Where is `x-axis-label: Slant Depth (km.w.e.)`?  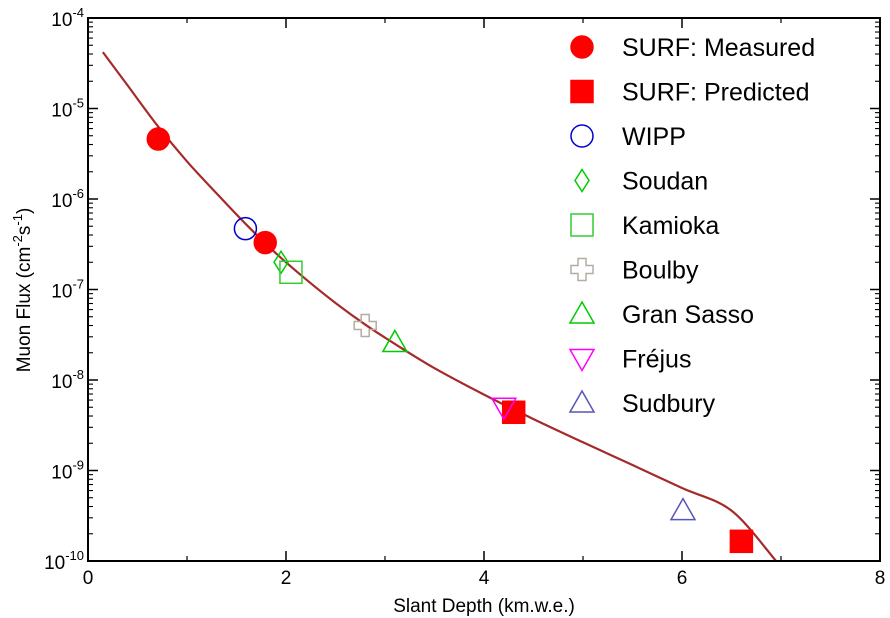 x-axis-label: Slant Depth (km.w.e.) is located at coordinates (484, 606).